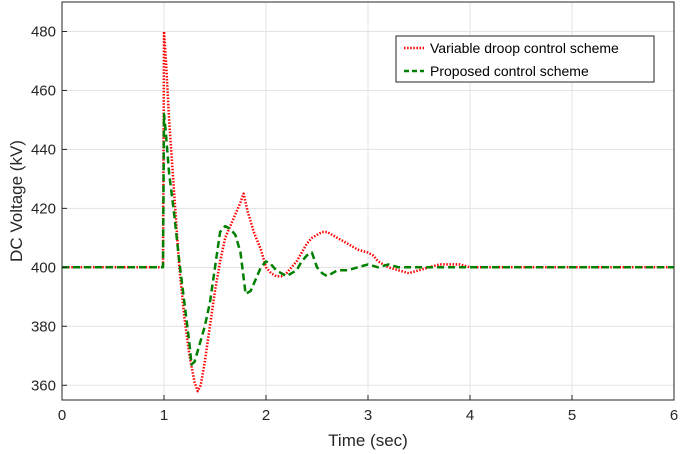 This screenshot has width=685, height=454. What do you see at coordinates (43, 149) in the screenshot?
I see `y-tick-label: 440` at bounding box center [43, 149].